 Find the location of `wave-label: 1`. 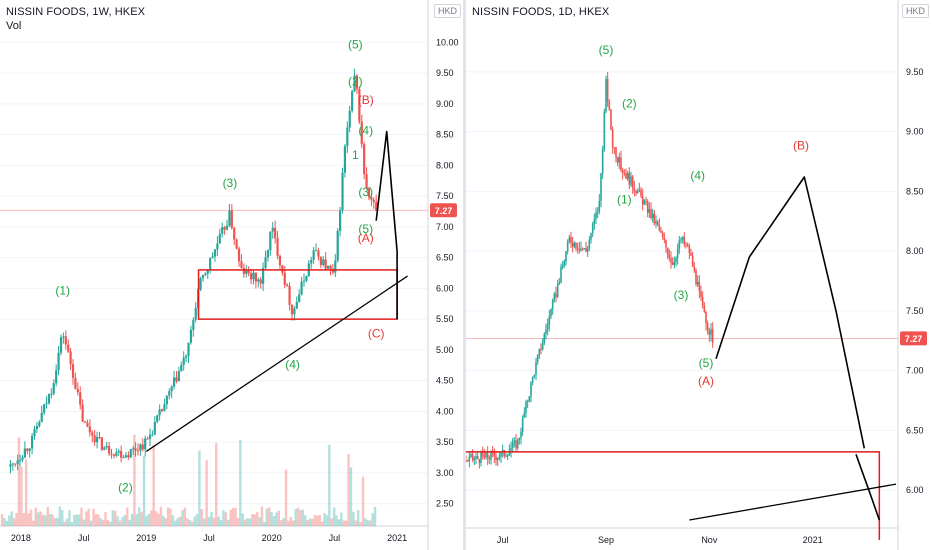

wave-label: 1 is located at coordinates (355, 155).